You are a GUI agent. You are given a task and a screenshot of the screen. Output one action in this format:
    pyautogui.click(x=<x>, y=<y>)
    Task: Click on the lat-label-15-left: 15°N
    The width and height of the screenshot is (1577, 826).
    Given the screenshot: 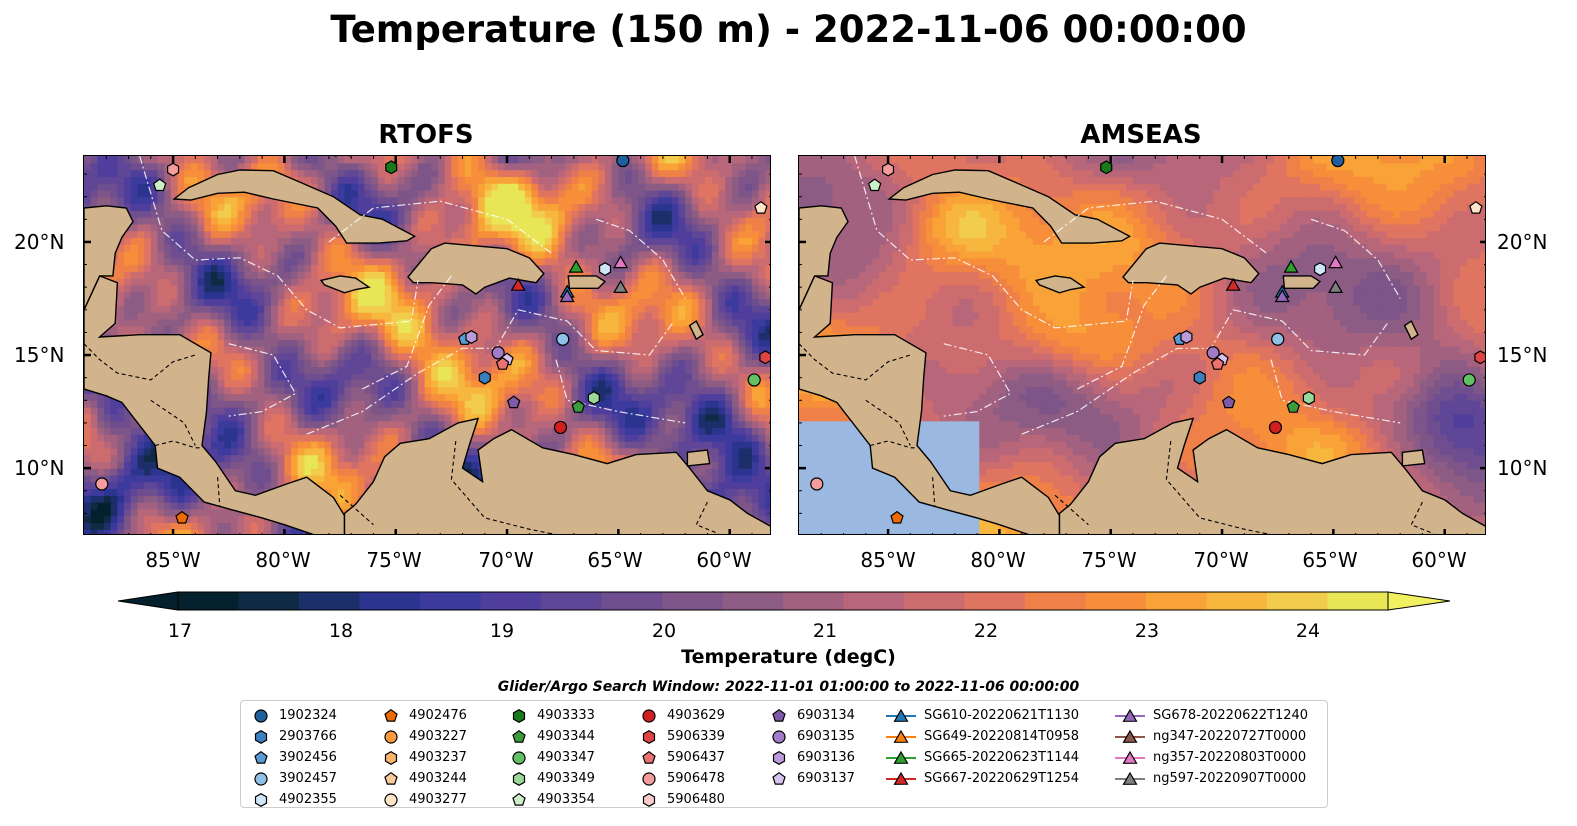 What is the action you would take?
    pyautogui.click(x=39, y=355)
    